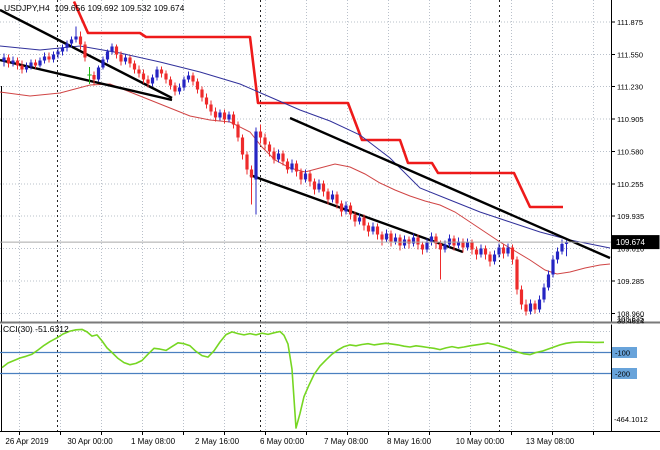 Image resolution: width=660 pixels, height=450 pixels. What do you see at coordinates (86, 80) in the screenshot?
I see `trendline` at bounding box center [86, 80].